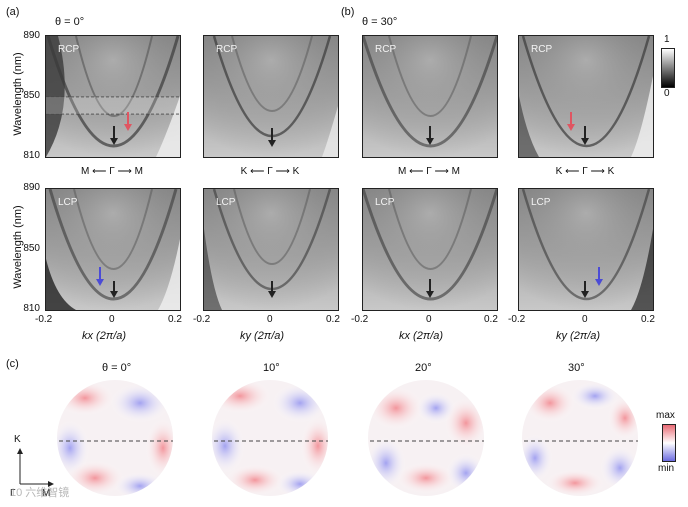 This screenshot has height=507, width=688. I want to click on plot-a-rcp-kx: RCP, so click(113, 96).